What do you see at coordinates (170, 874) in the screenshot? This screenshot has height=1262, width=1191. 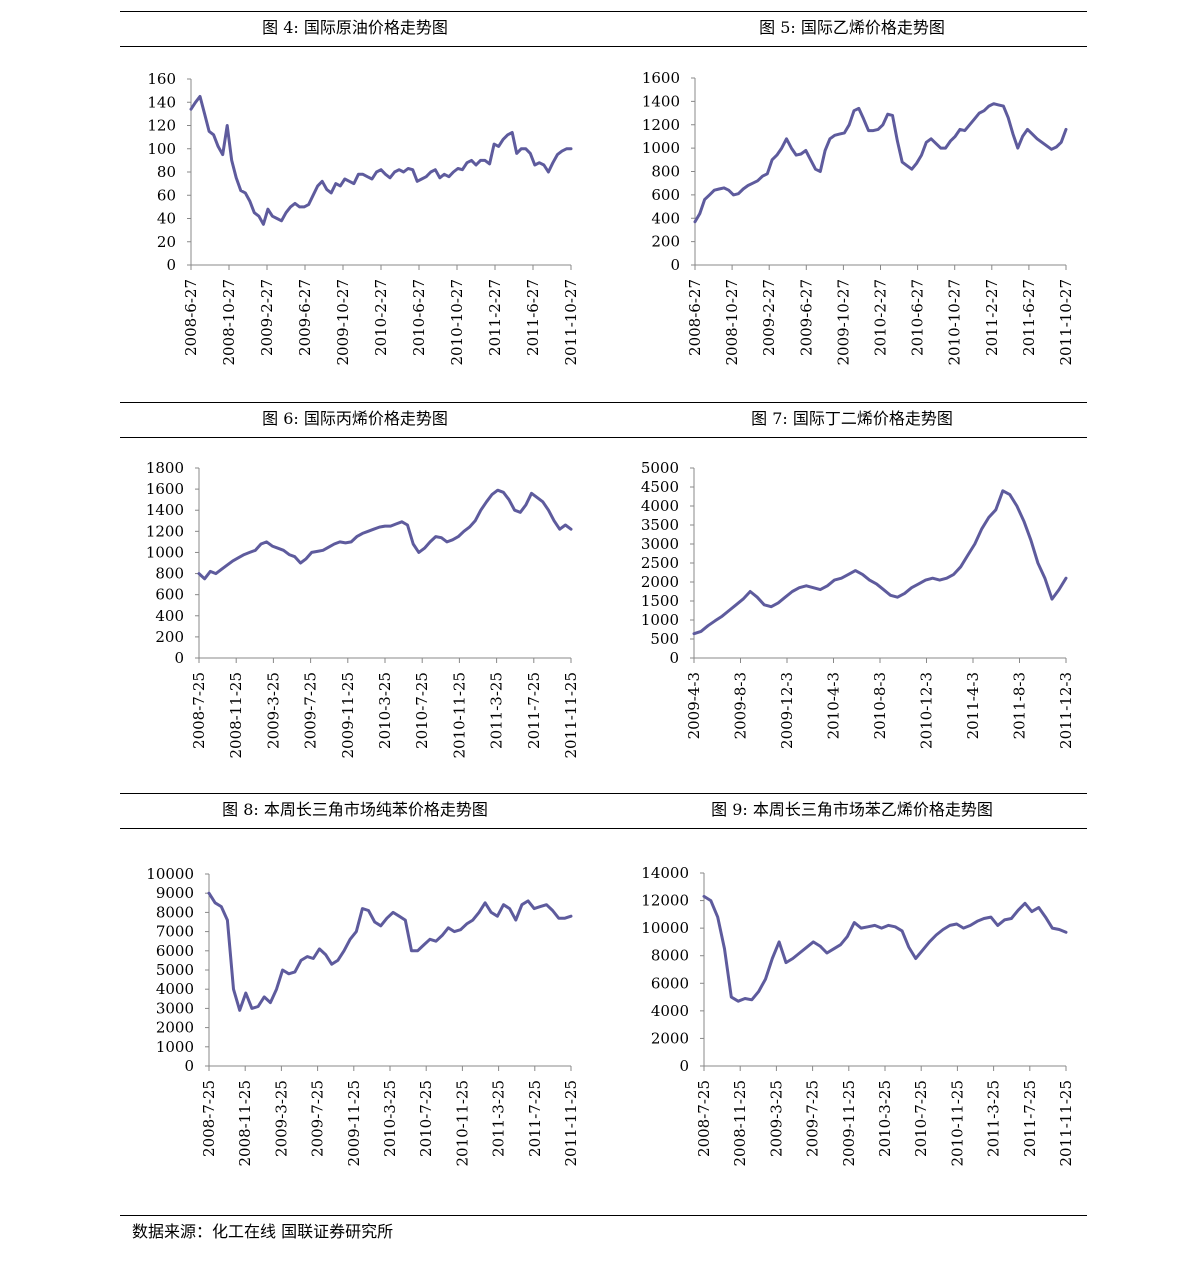 I see `y-tick-label: 10000` at bounding box center [170, 874].